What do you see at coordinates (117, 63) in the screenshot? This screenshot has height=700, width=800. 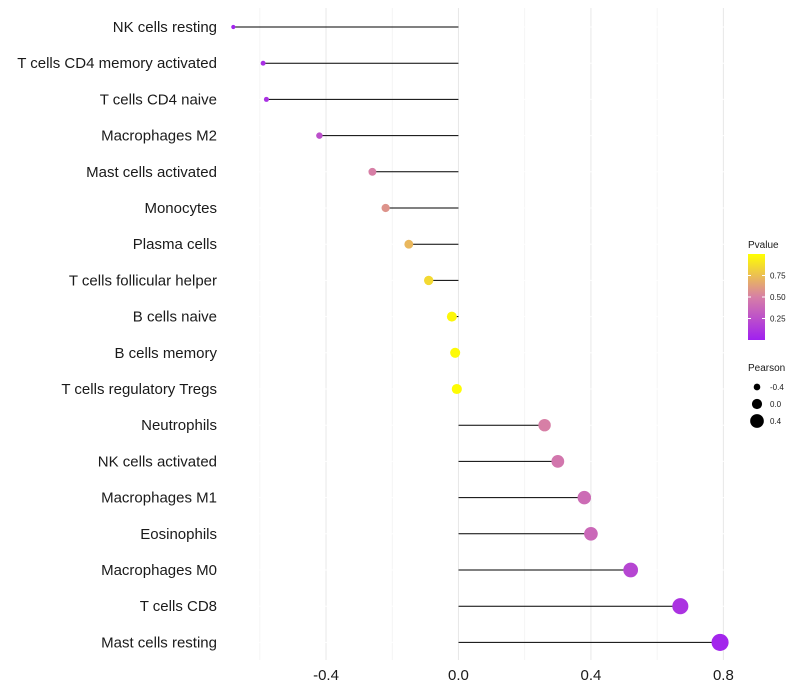 I see `category-label: T cells CD4 memory activated` at bounding box center [117, 63].